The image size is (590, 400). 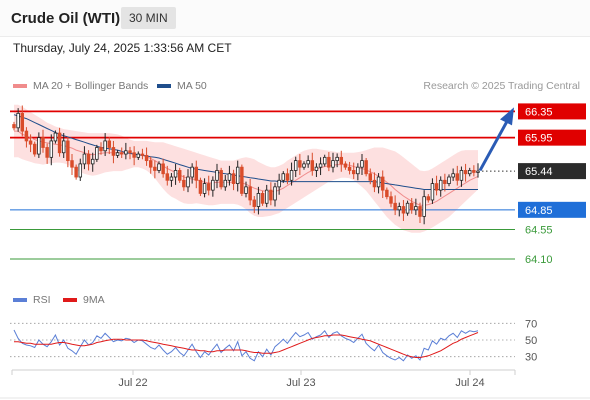 What do you see at coordinates (32, 300) in the screenshot?
I see `legend-rsi: RSI` at bounding box center [32, 300].